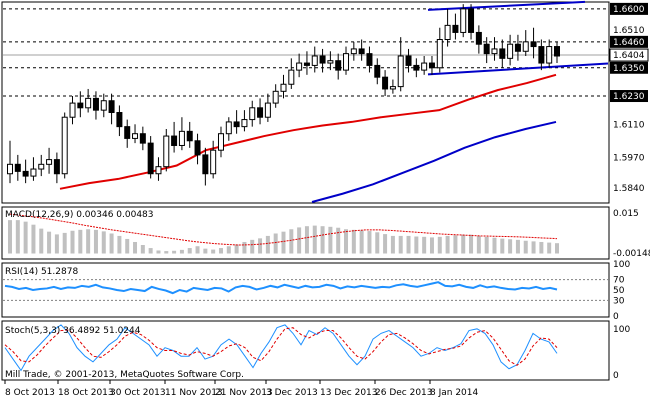  What do you see at coordinates (518, 69) in the screenshot?
I see `channel-lower-line` at bounding box center [518, 69].